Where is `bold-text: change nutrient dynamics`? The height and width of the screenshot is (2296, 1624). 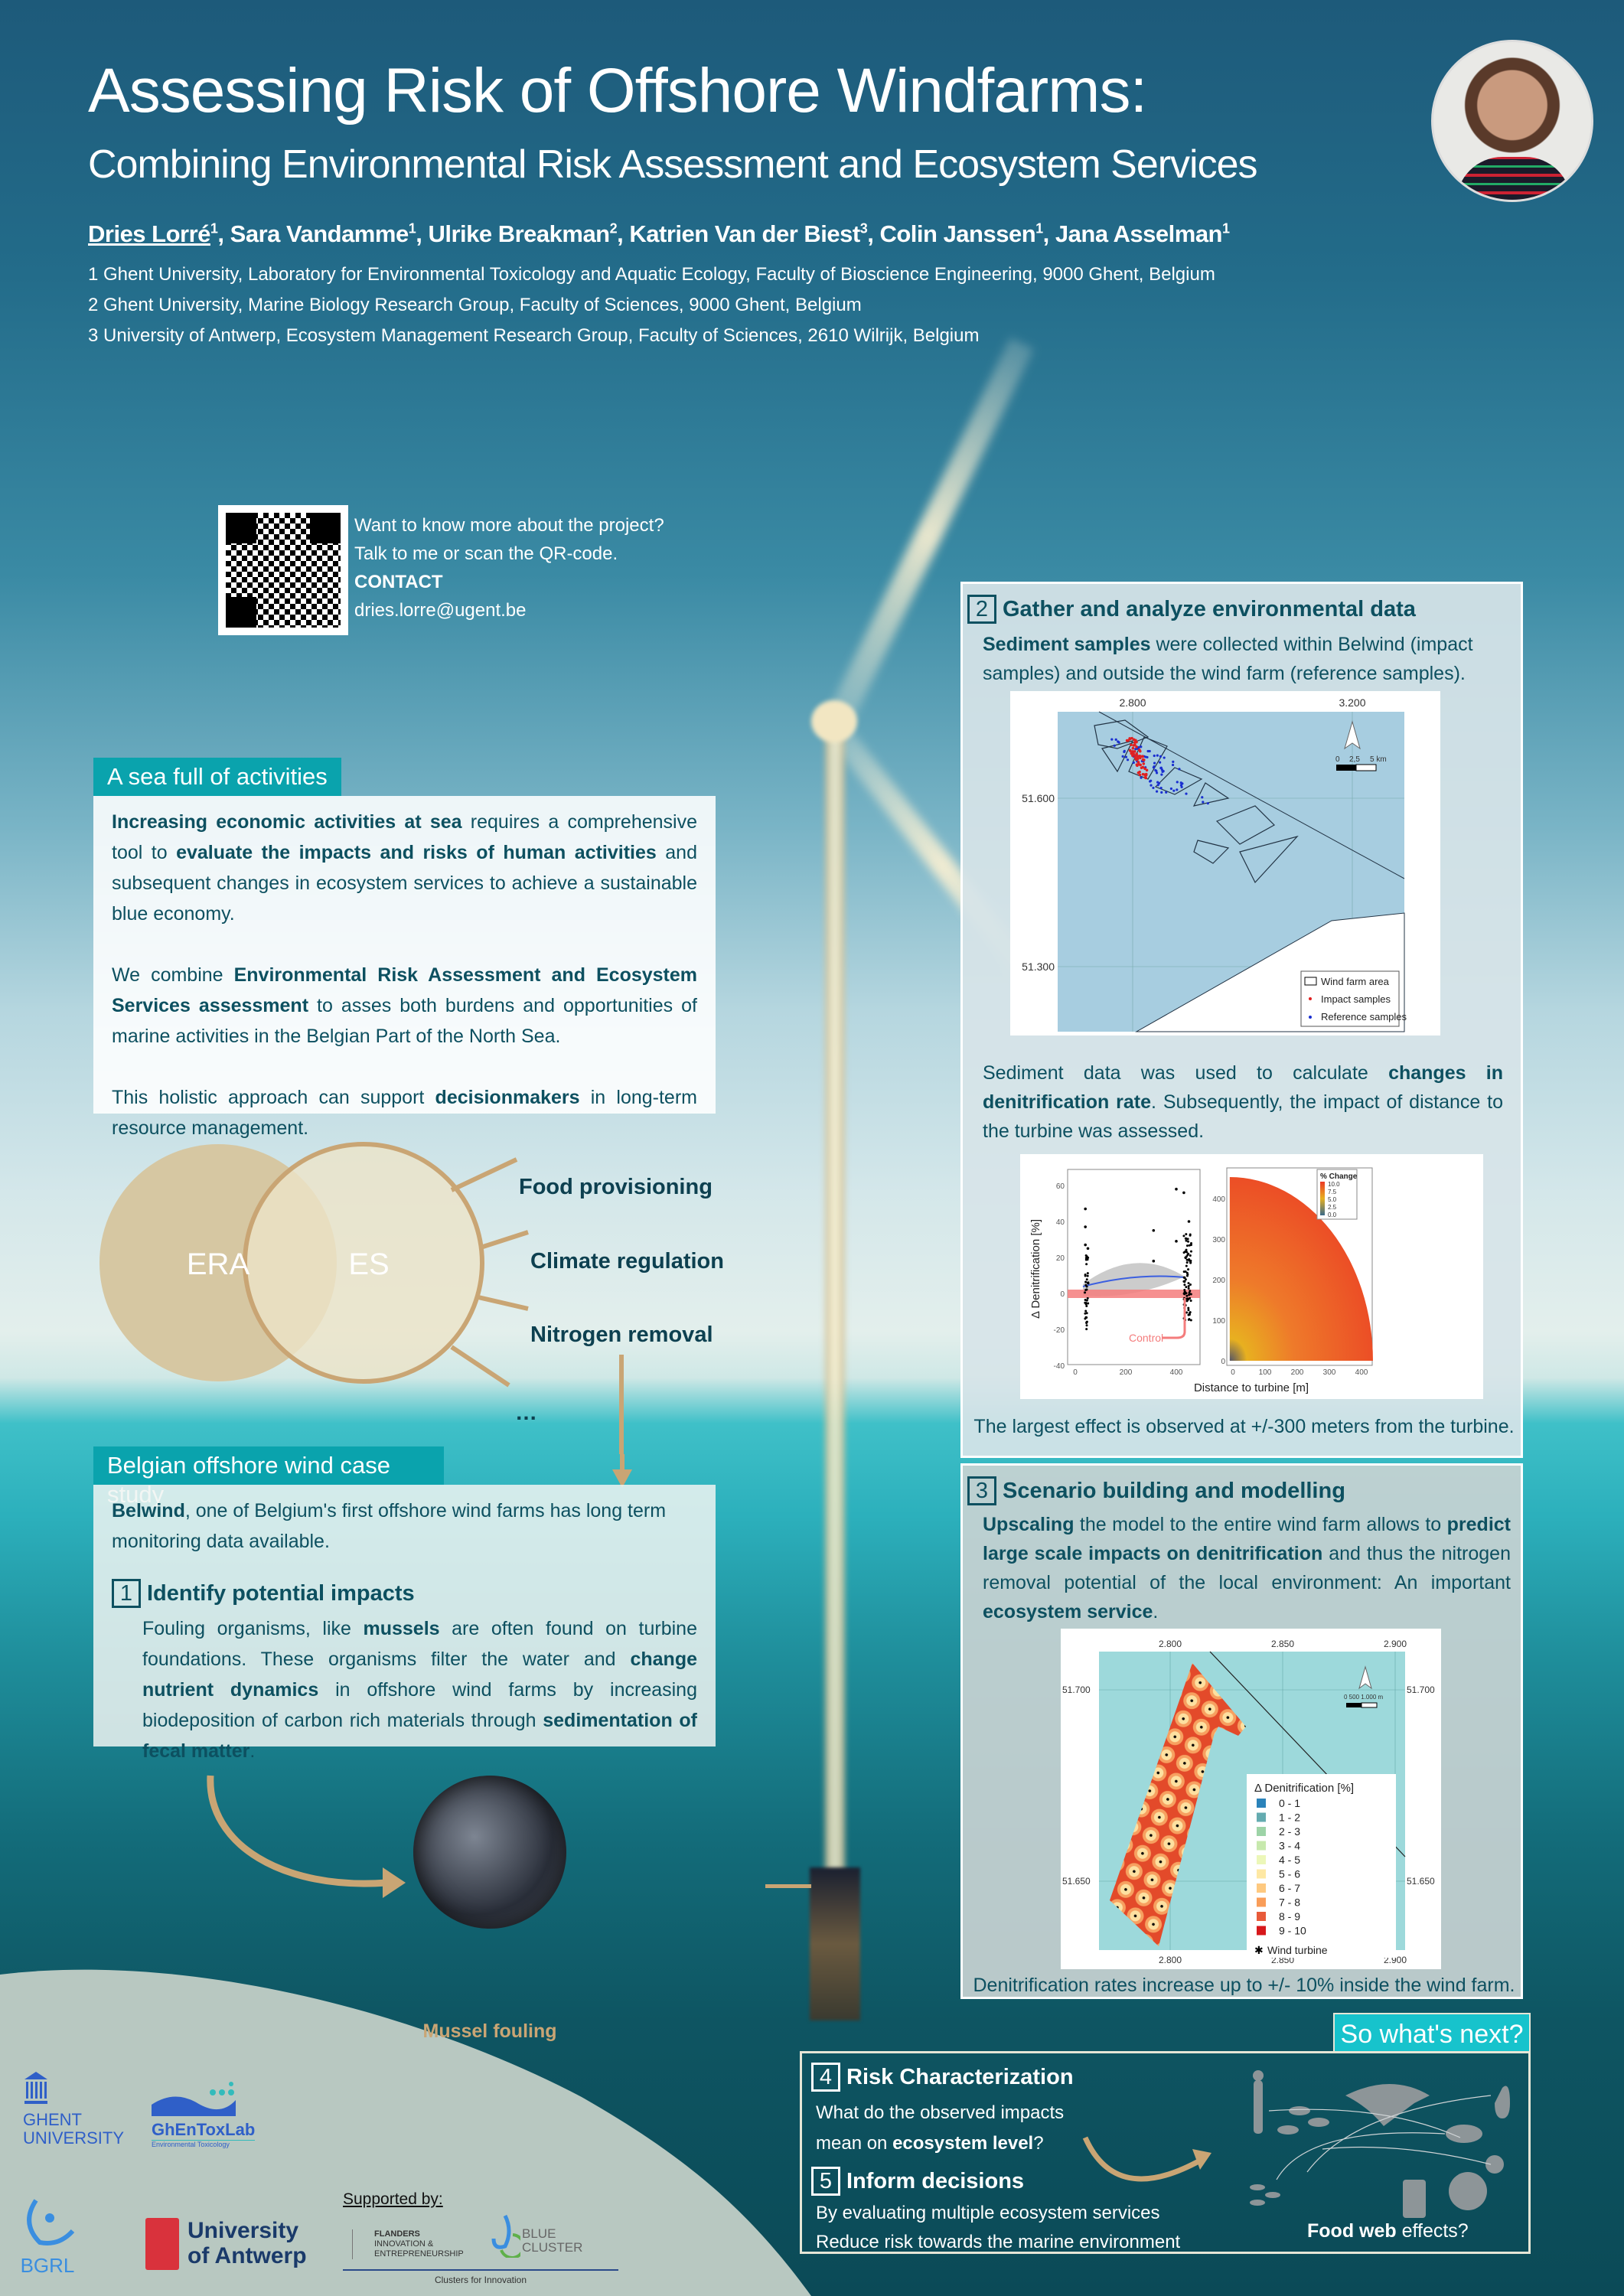
bold-text: change nutrient dynamics is located at coordinates (420, 1675).